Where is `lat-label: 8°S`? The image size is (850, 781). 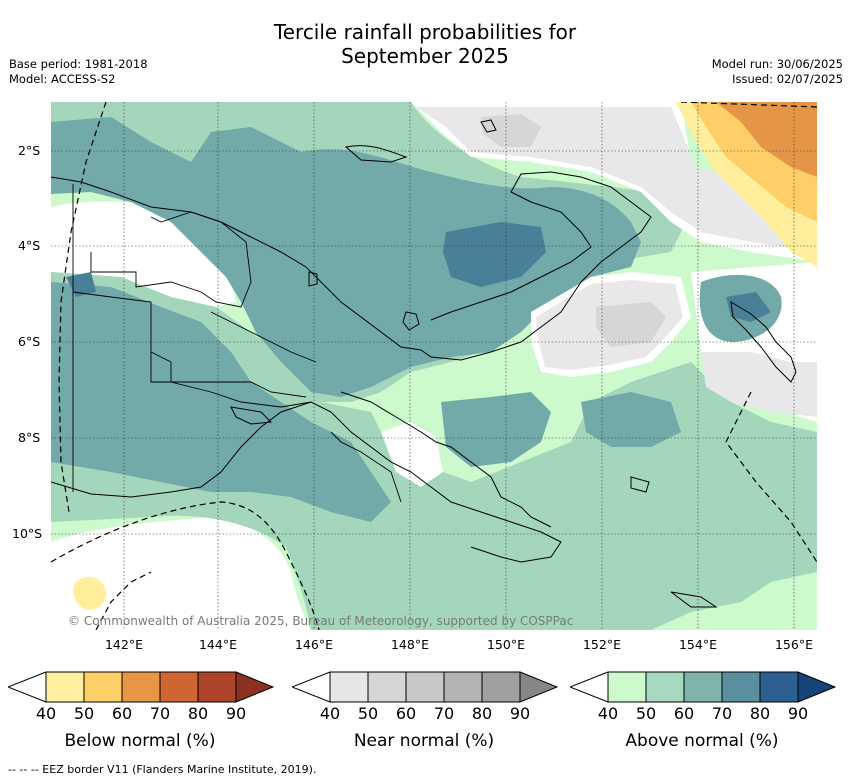
lat-label: 8°S is located at coordinates (29, 437).